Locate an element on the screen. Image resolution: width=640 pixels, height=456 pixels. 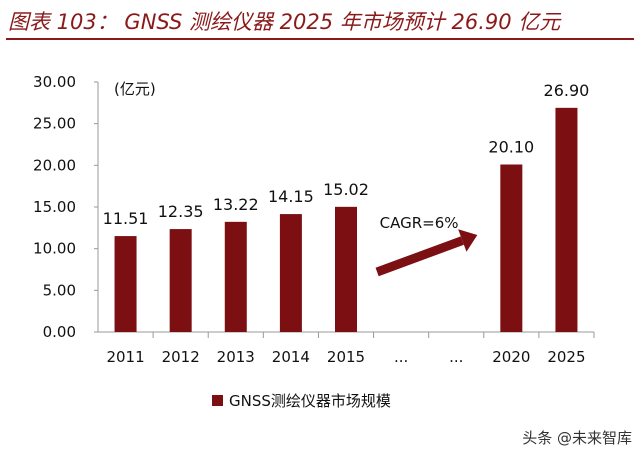
title-rule is located at coordinates (320, 39).